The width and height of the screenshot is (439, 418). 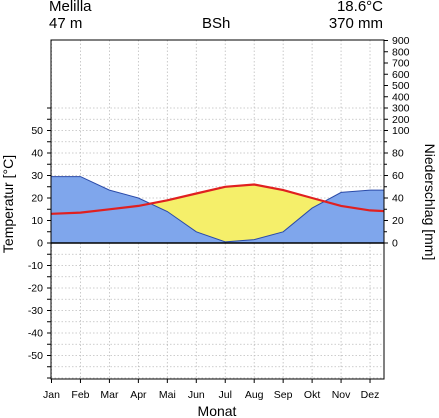 I want to click on climate-class: BSh, so click(x=216, y=23).